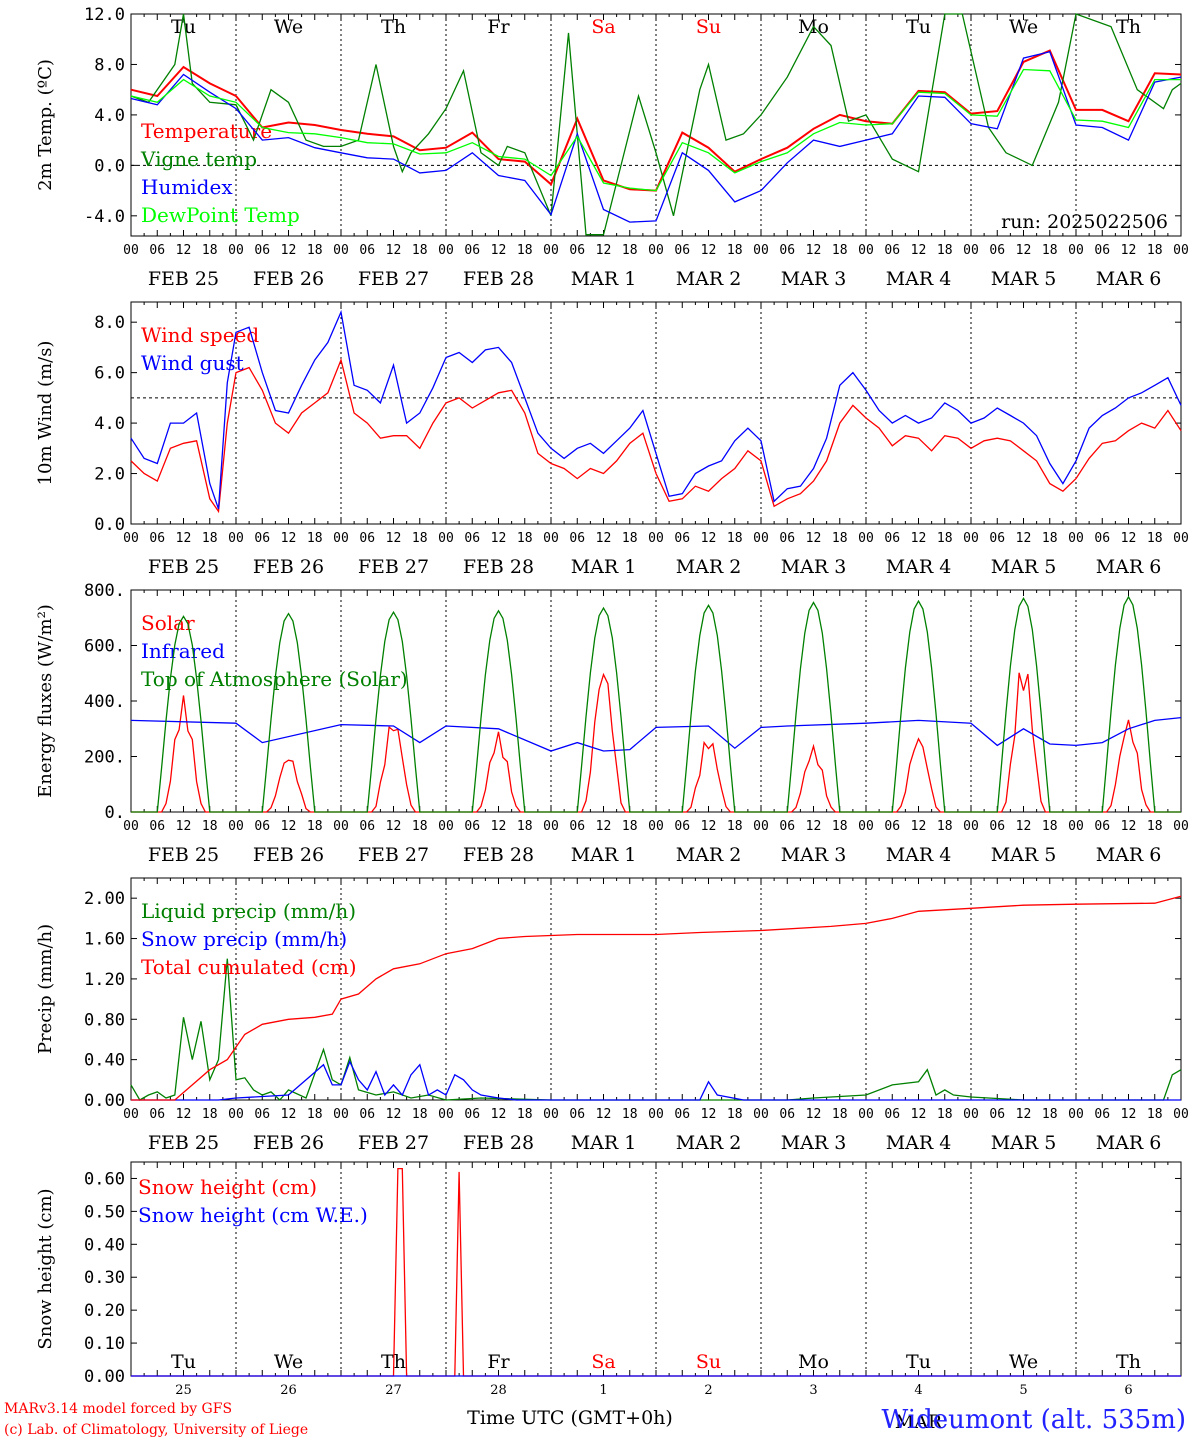  I want to click on series-line-wind-gust, so click(656, 409).